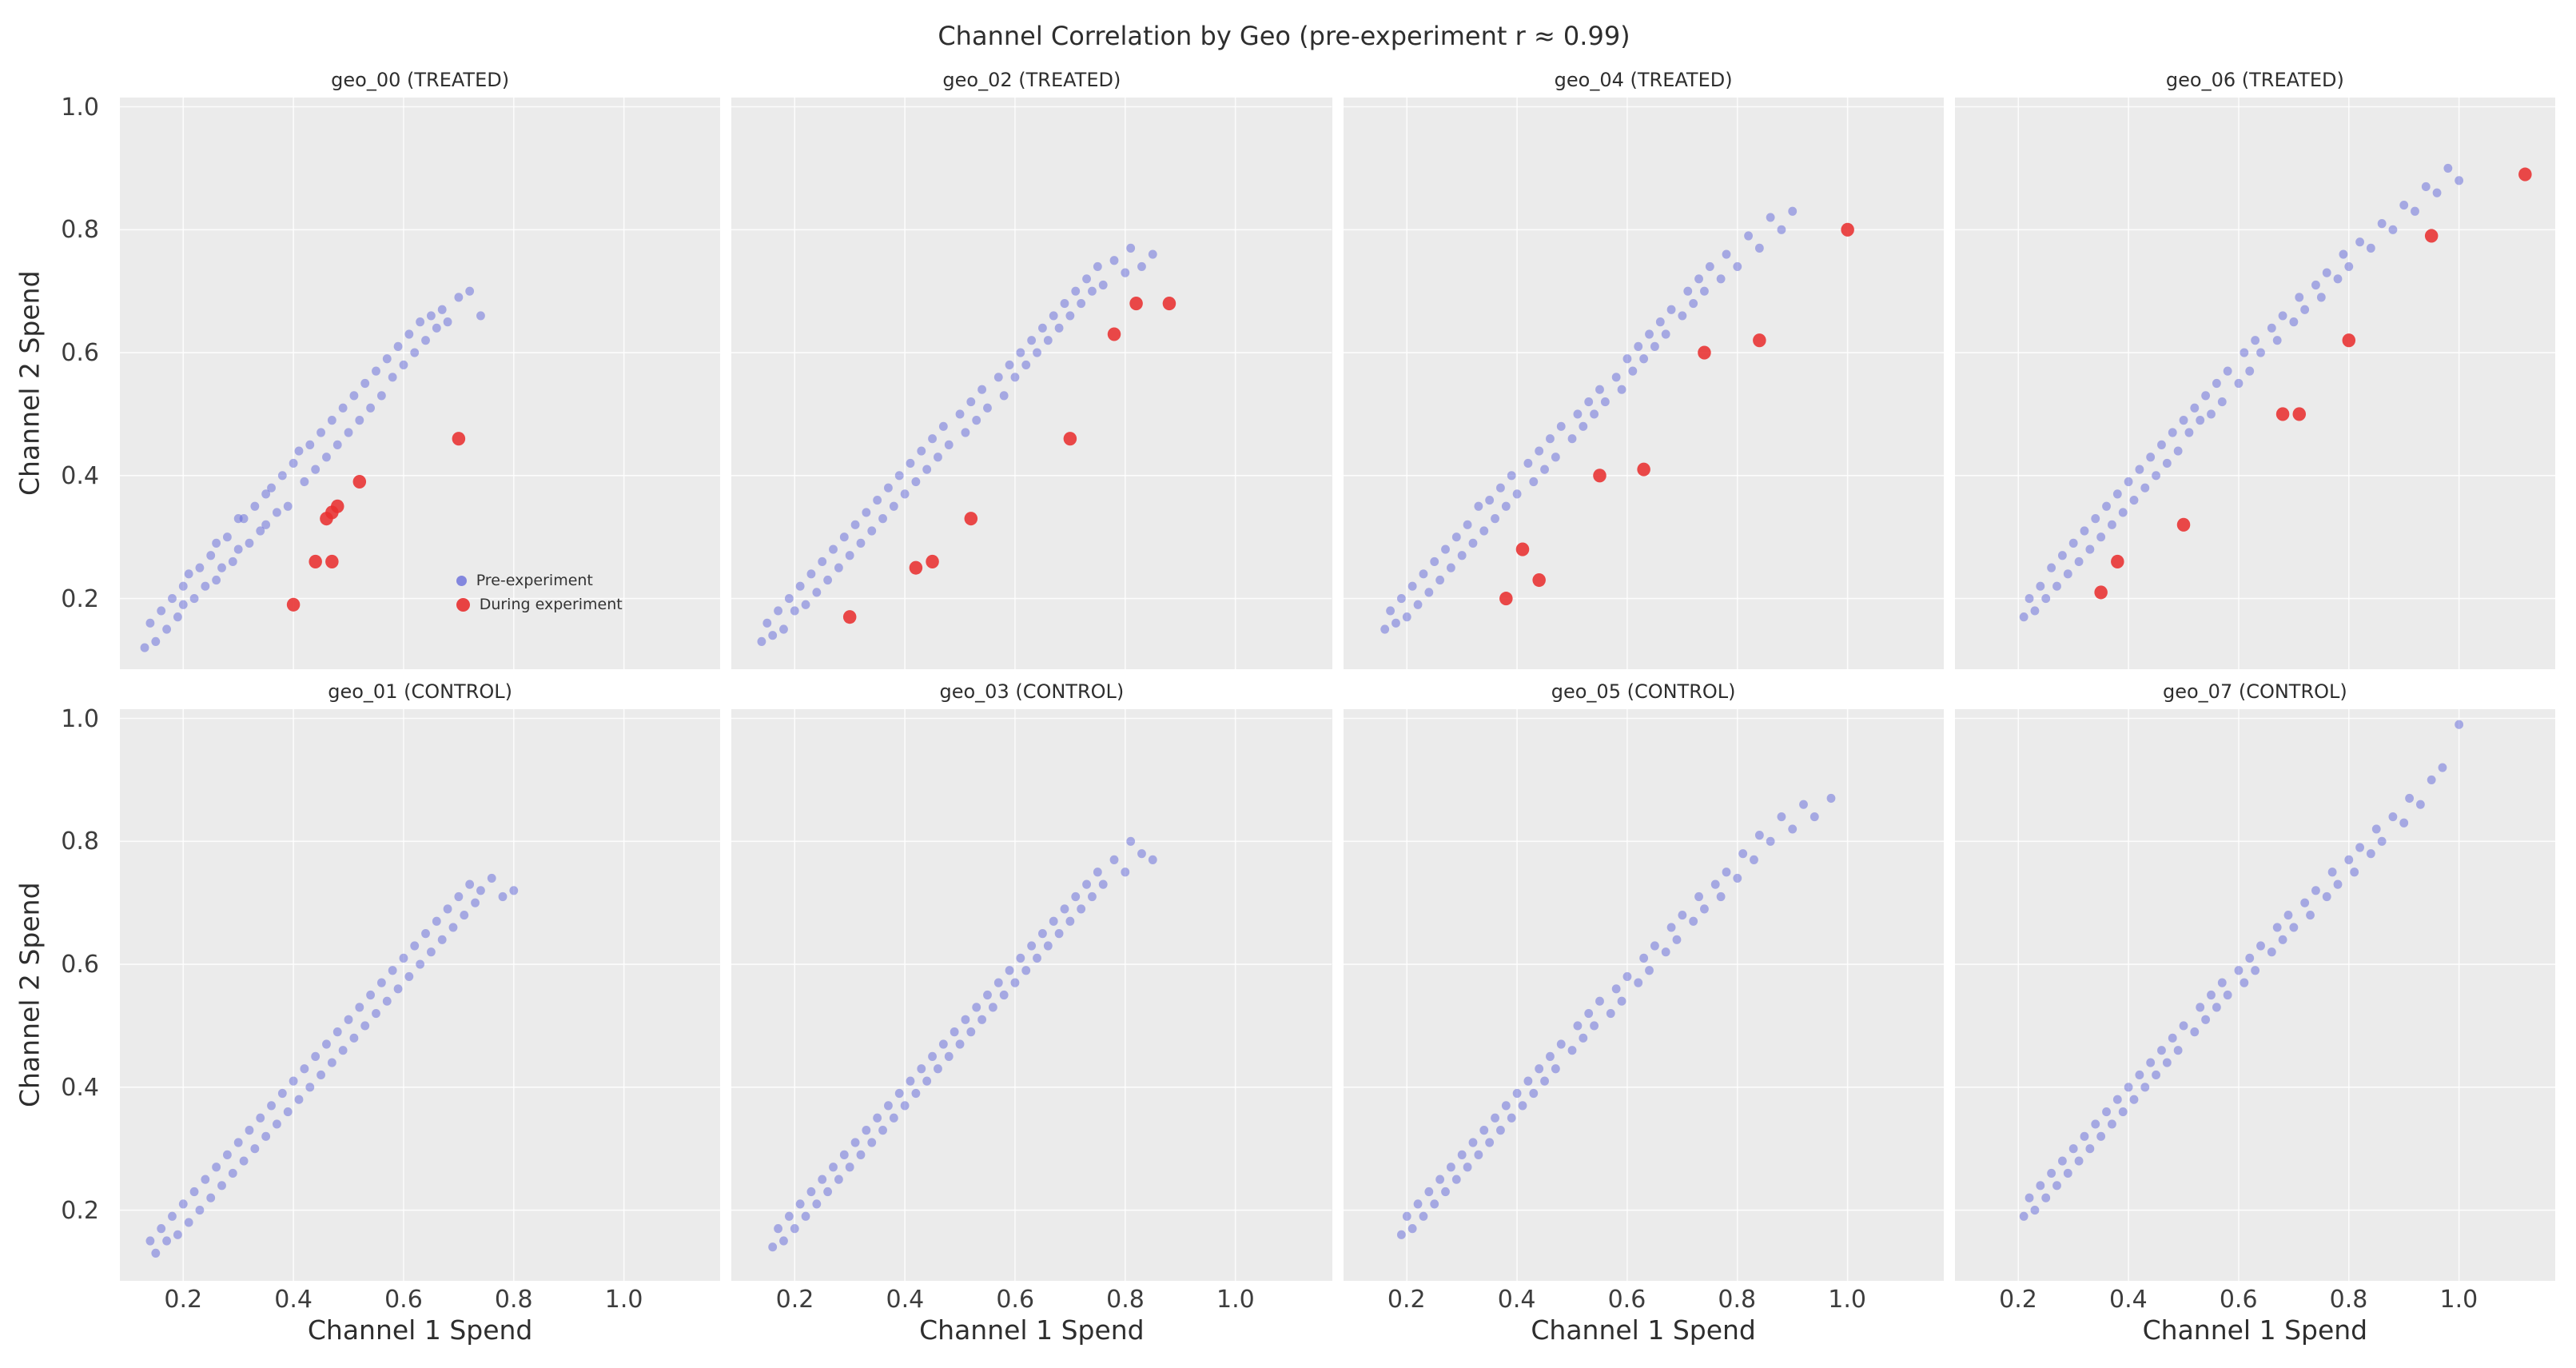 The height and width of the screenshot is (1368, 2576). What do you see at coordinates (420, 80) in the screenshot?
I see `subplot-title: geo_00 (TREATED)` at bounding box center [420, 80].